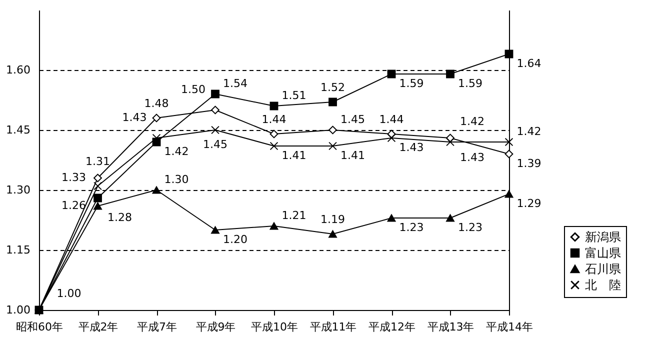 The width and height of the screenshot is (650, 350). What do you see at coordinates (603, 237) in the screenshot?
I see `legend-label: 新潟県` at bounding box center [603, 237].